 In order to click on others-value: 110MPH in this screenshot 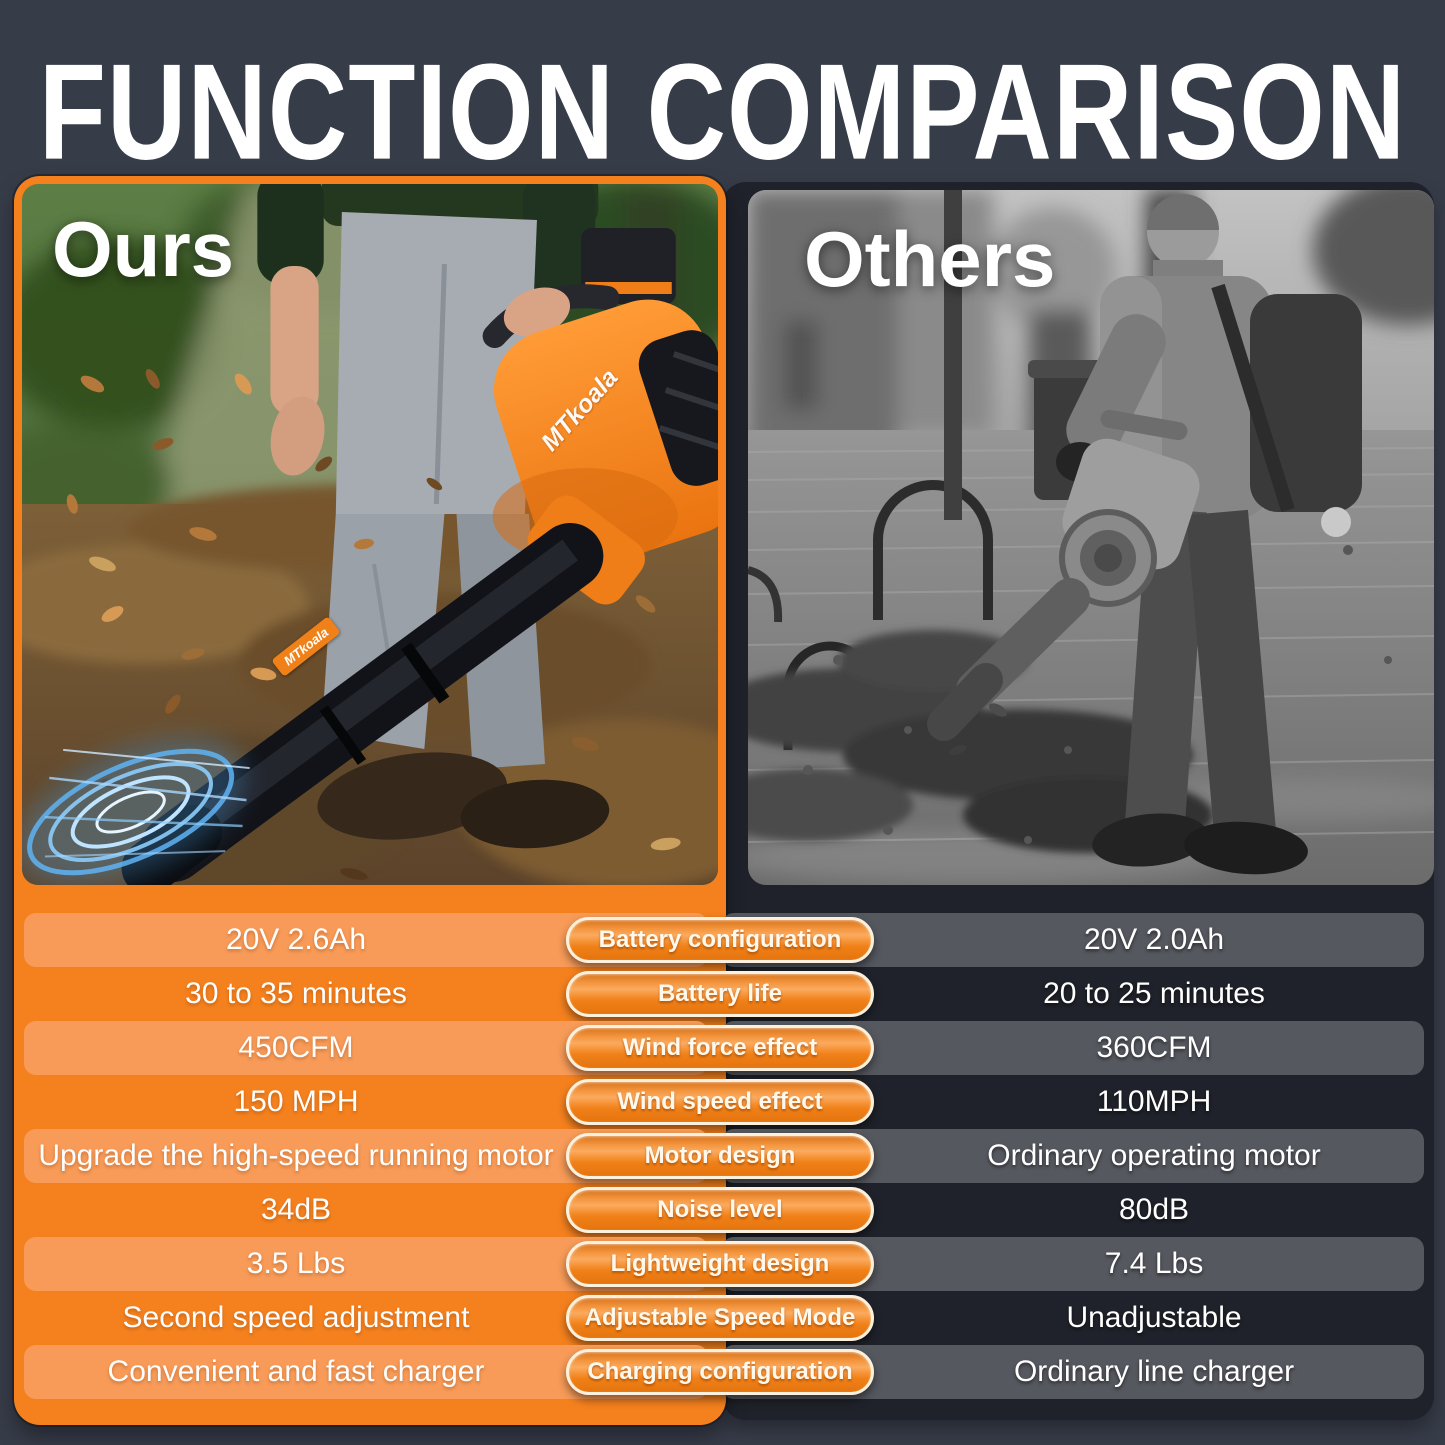, I will do `click(1154, 1101)`.